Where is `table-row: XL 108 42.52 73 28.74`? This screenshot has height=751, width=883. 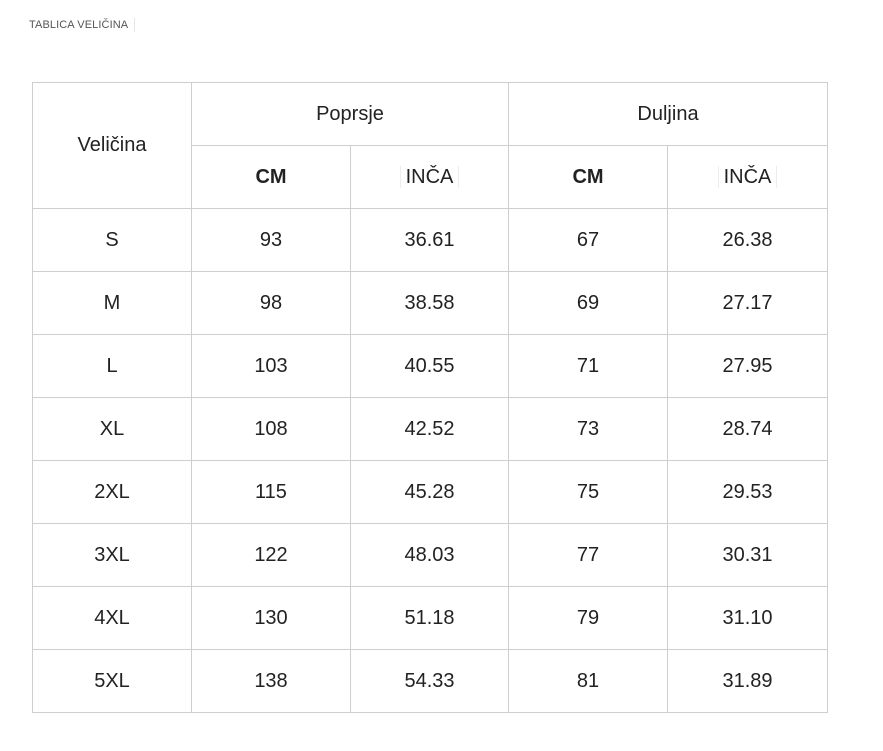
table-row: XL 108 42.52 73 28.74 is located at coordinates (430, 429).